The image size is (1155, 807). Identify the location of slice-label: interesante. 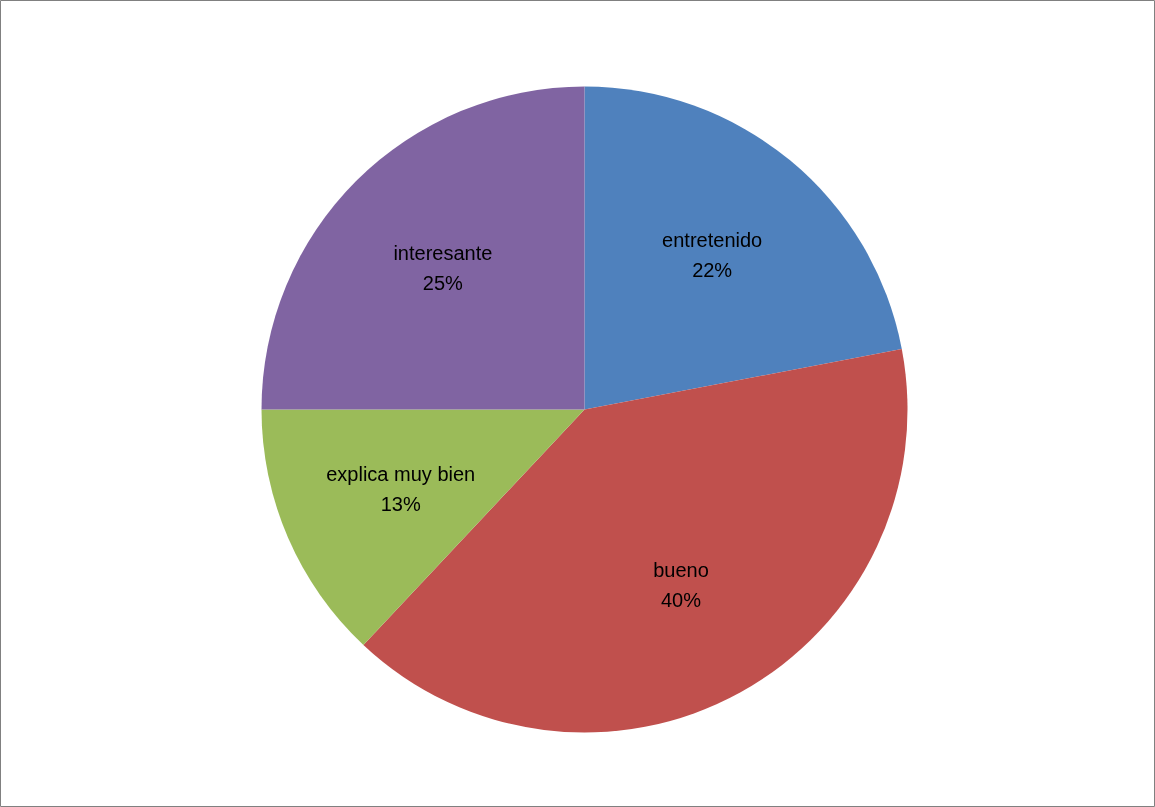
(443, 253).